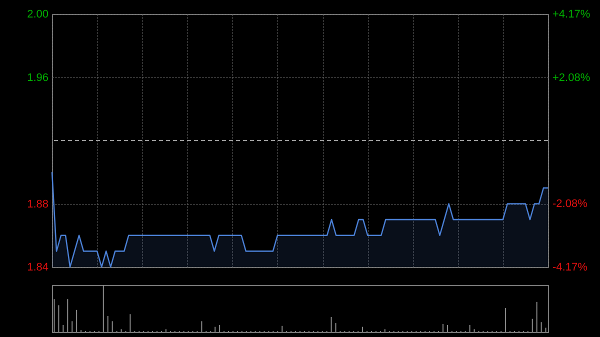  What do you see at coordinates (37, 78) in the screenshot?
I see `y-tick-label: 1.96` at bounding box center [37, 78].